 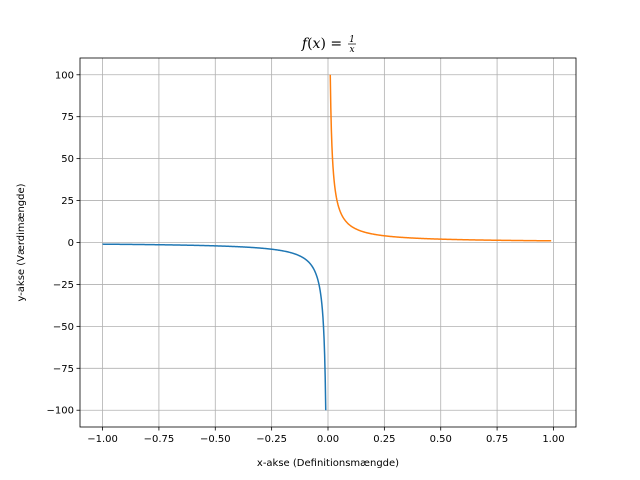 What do you see at coordinates (384, 439) in the screenshot?
I see `x-tick-label: 0.25` at bounding box center [384, 439].